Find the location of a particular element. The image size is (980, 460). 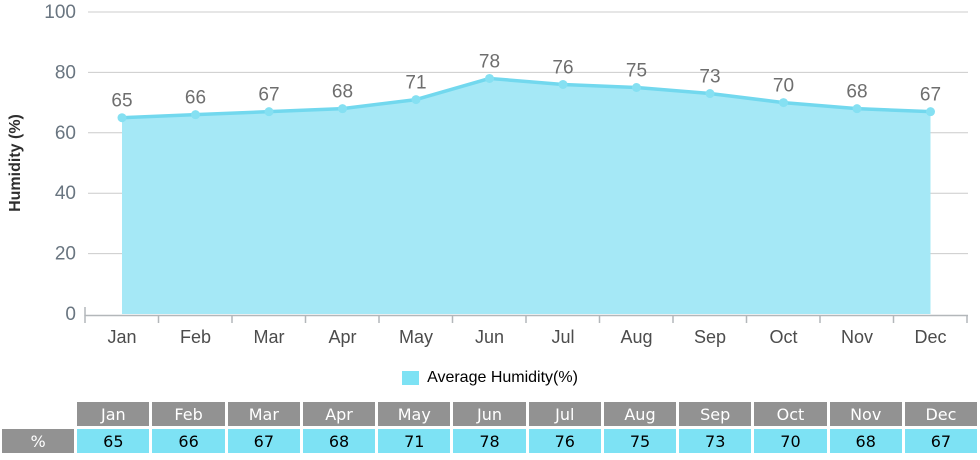

x-tick-label: Jun is located at coordinates (489, 337).